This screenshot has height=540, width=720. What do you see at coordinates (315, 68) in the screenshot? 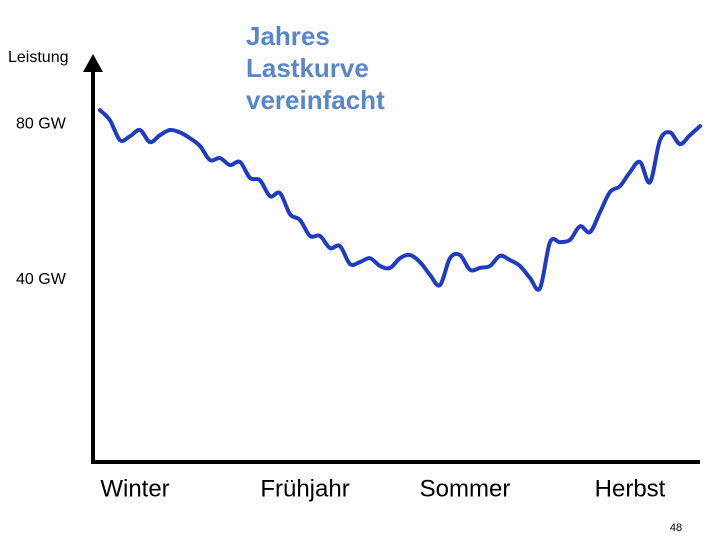
I see `chart-title: Jahres Lastkurve vereinfacht` at bounding box center [315, 68].